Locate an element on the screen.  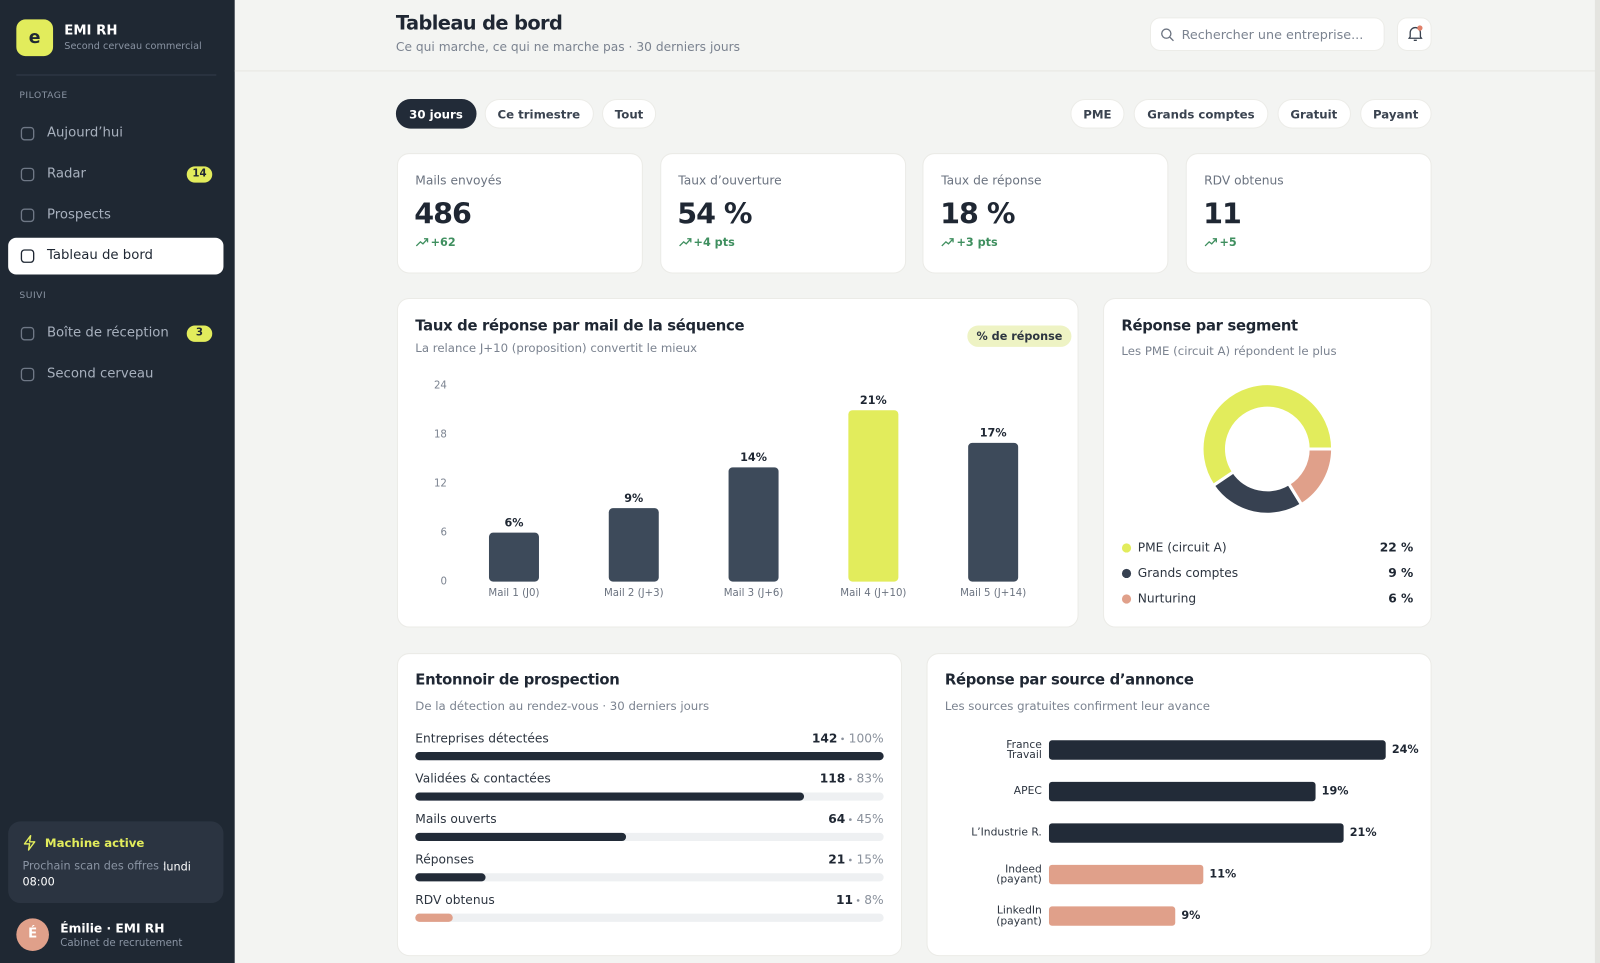
nav-badge: 3 is located at coordinates (199, 333).